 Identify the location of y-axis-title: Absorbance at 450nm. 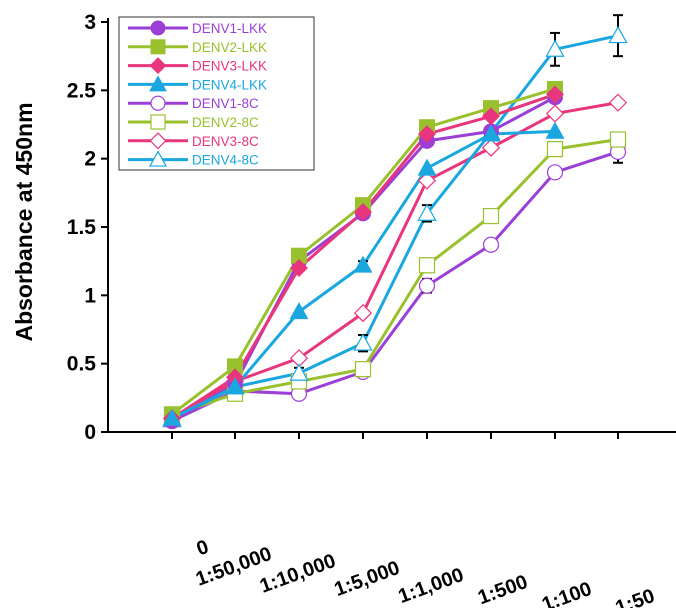
(24, 221).